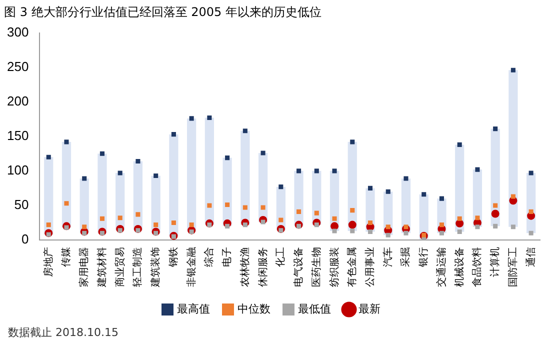 This screenshot has height=345, width=550. I want to click on legend-label: 最低值, so click(314, 310).